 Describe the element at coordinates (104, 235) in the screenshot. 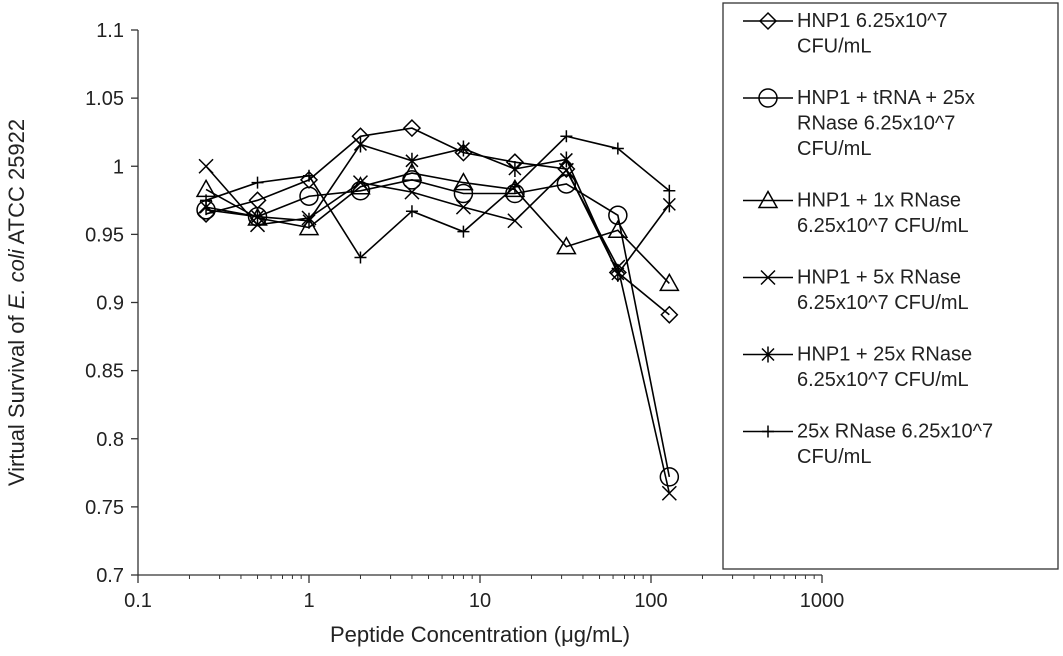

I see `y-tick-label: 0.95` at that location.